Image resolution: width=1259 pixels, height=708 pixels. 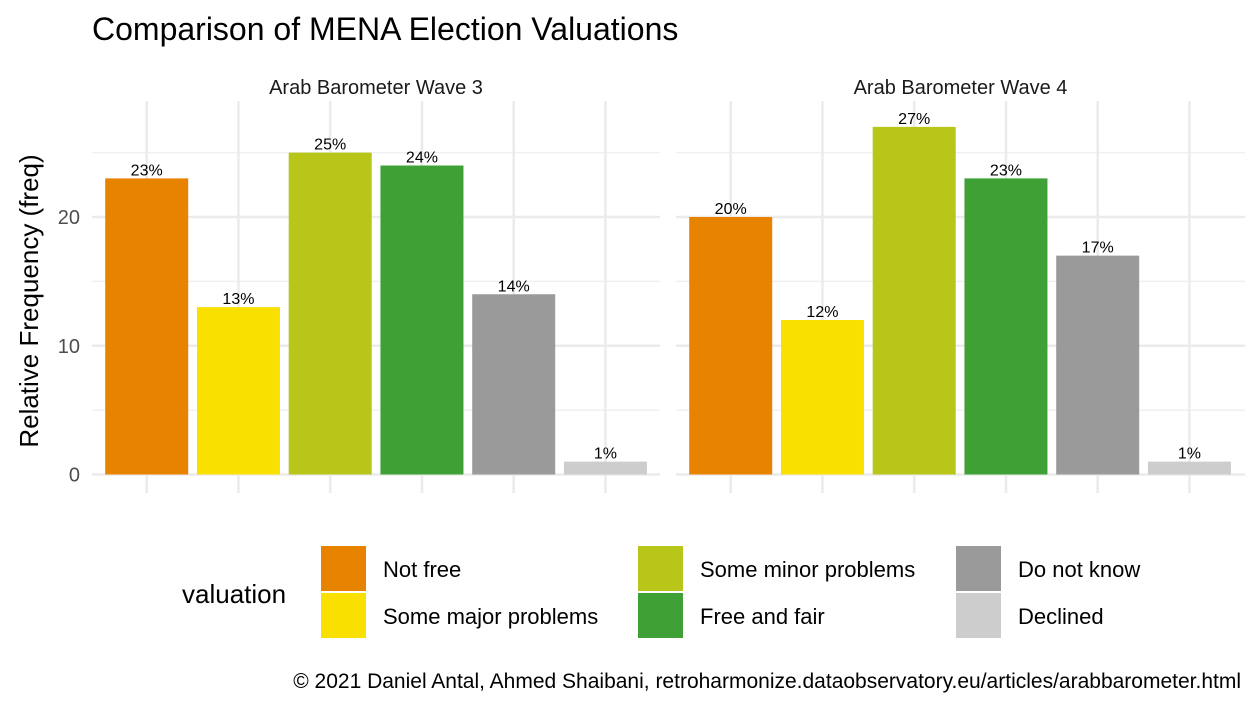 I want to click on legend-label: Free and fair, so click(x=762, y=616).